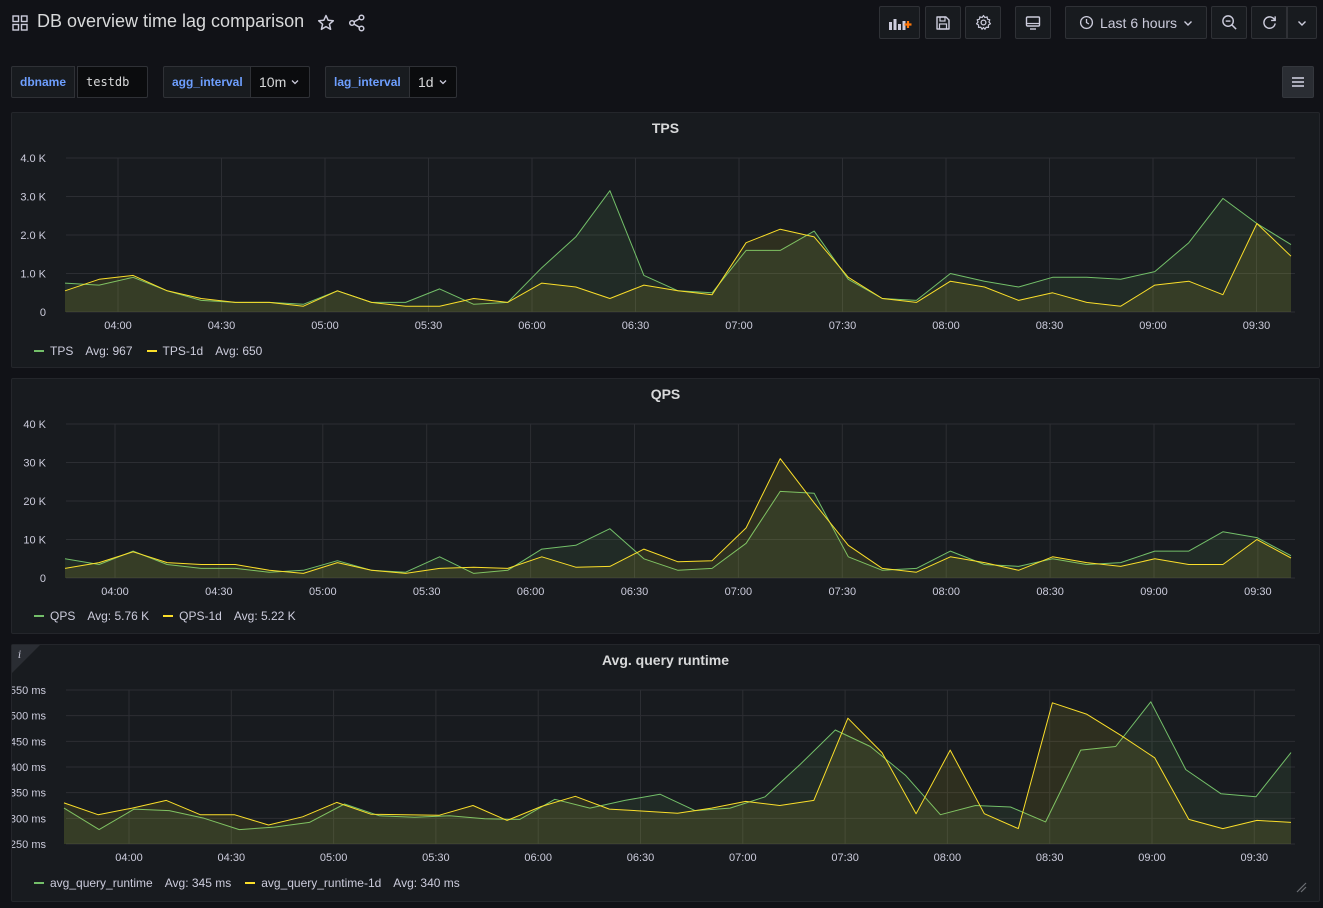 Image resolution: width=1323 pixels, height=908 pixels. I want to click on svg-text: i, so click(19, 655).